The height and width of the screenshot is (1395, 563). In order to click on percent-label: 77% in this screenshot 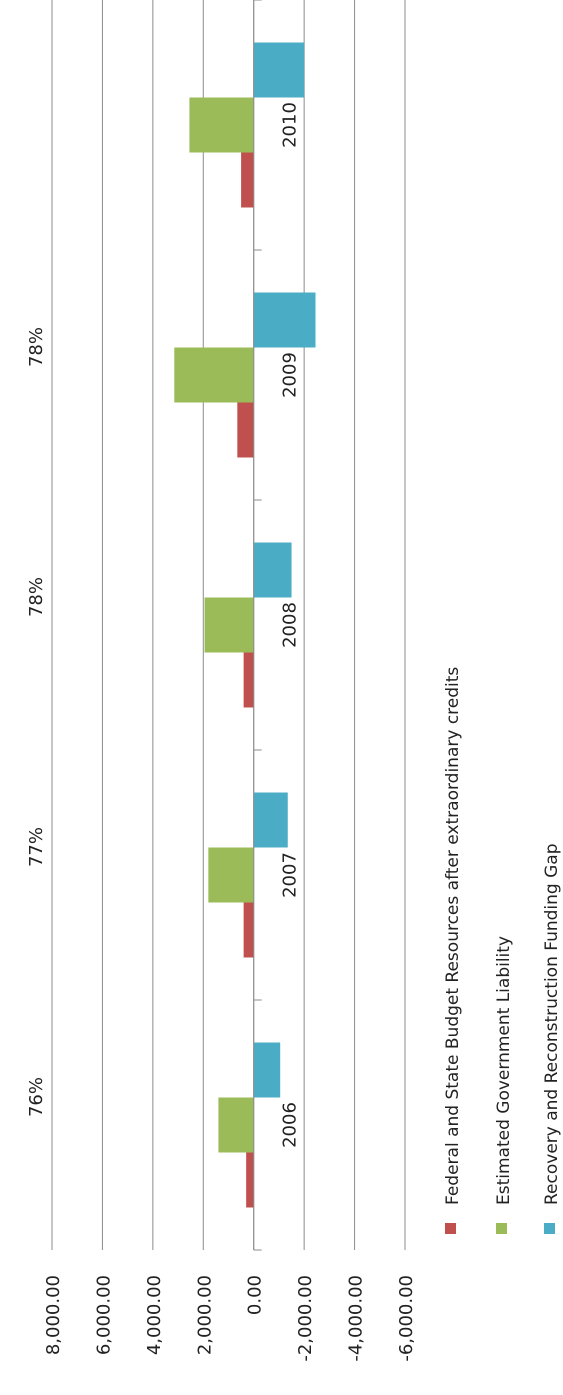, I will do `click(36, 847)`.